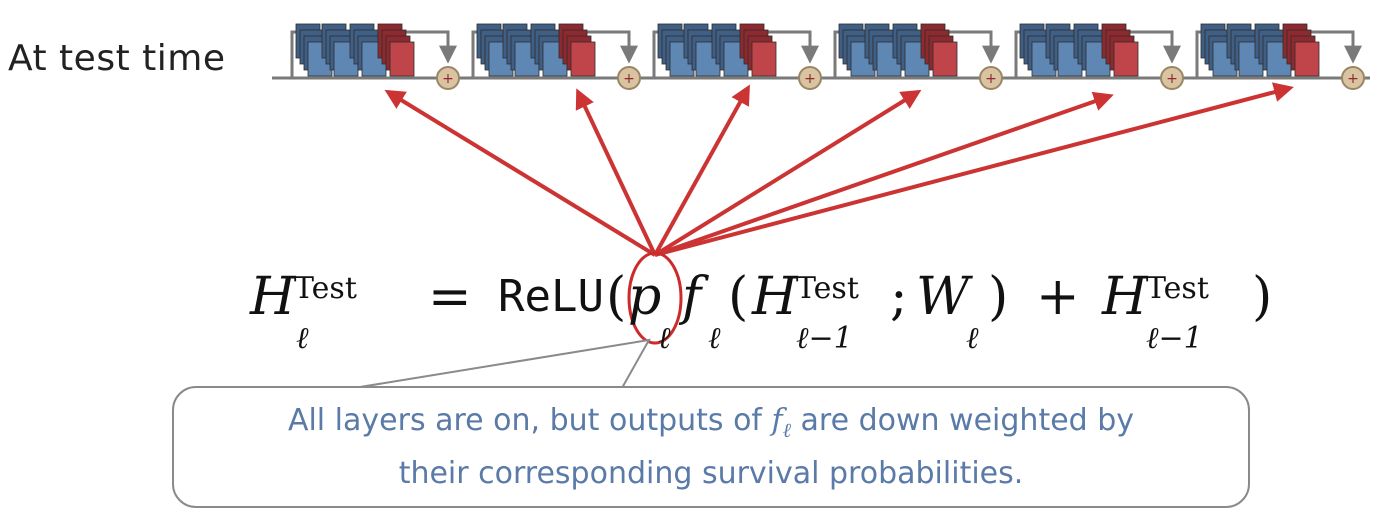 This screenshot has width=1400, height=525. What do you see at coordinates (1280, 56) in the screenshot?
I see `residual-block-6: +` at bounding box center [1280, 56].